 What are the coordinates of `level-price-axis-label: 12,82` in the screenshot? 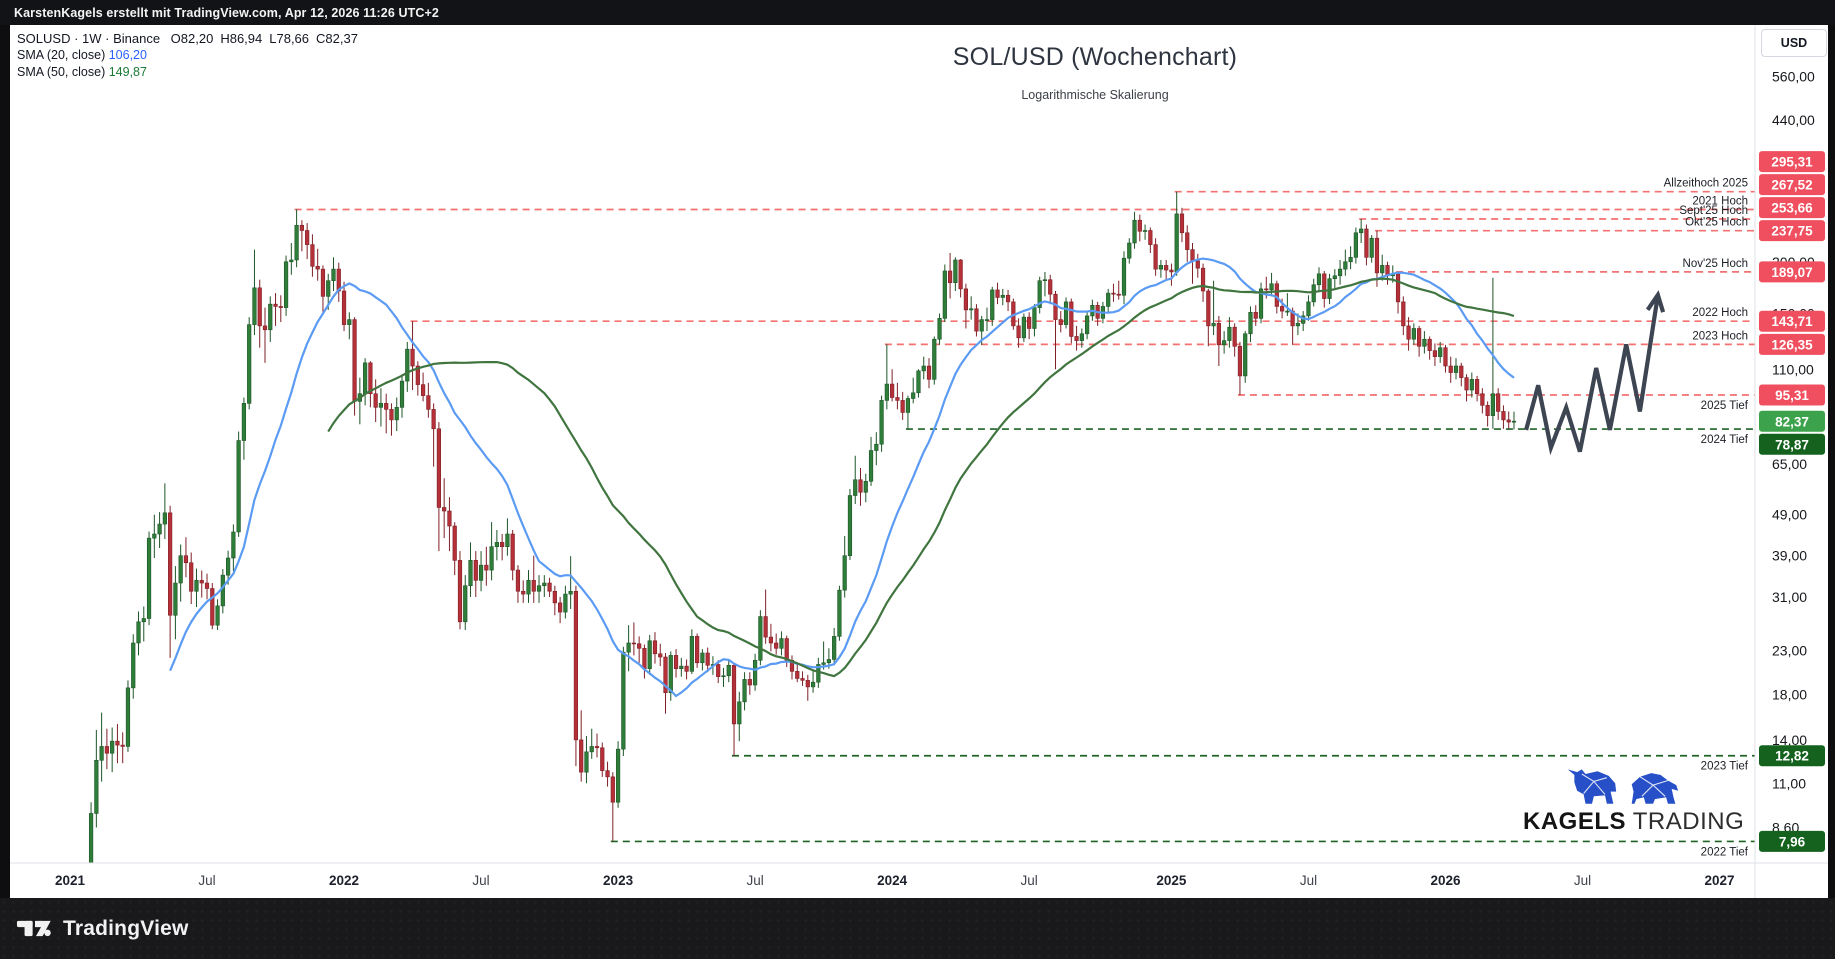 It's located at (1792, 756).